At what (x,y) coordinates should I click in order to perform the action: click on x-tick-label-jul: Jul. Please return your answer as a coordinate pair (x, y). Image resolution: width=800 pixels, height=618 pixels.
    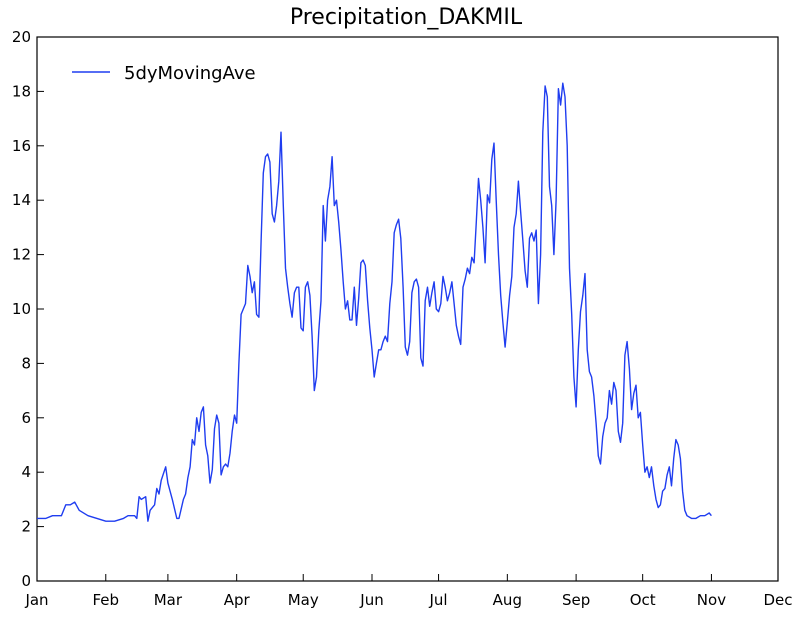
    Looking at the image, I should click on (438, 600).